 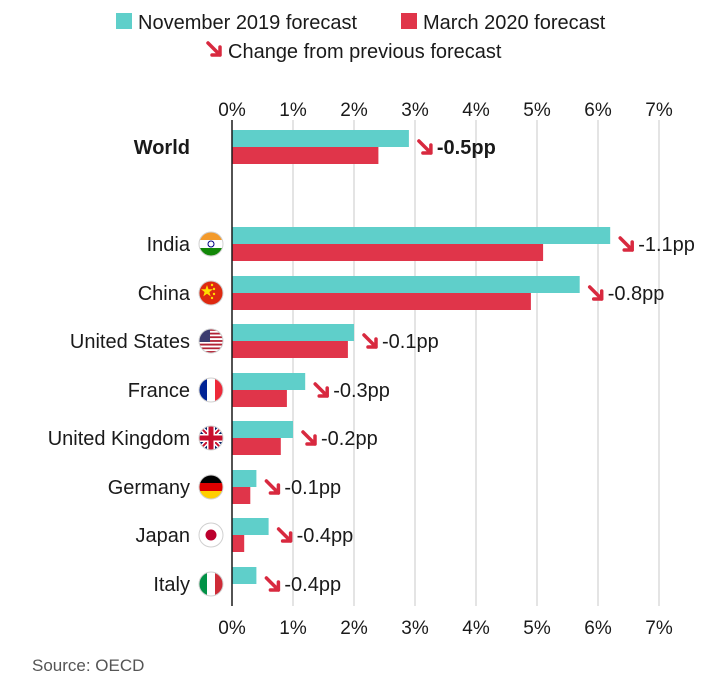 What do you see at coordinates (211, 438) in the screenshot?
I see `uk-flag-icon` at bounding box center [211, 438].